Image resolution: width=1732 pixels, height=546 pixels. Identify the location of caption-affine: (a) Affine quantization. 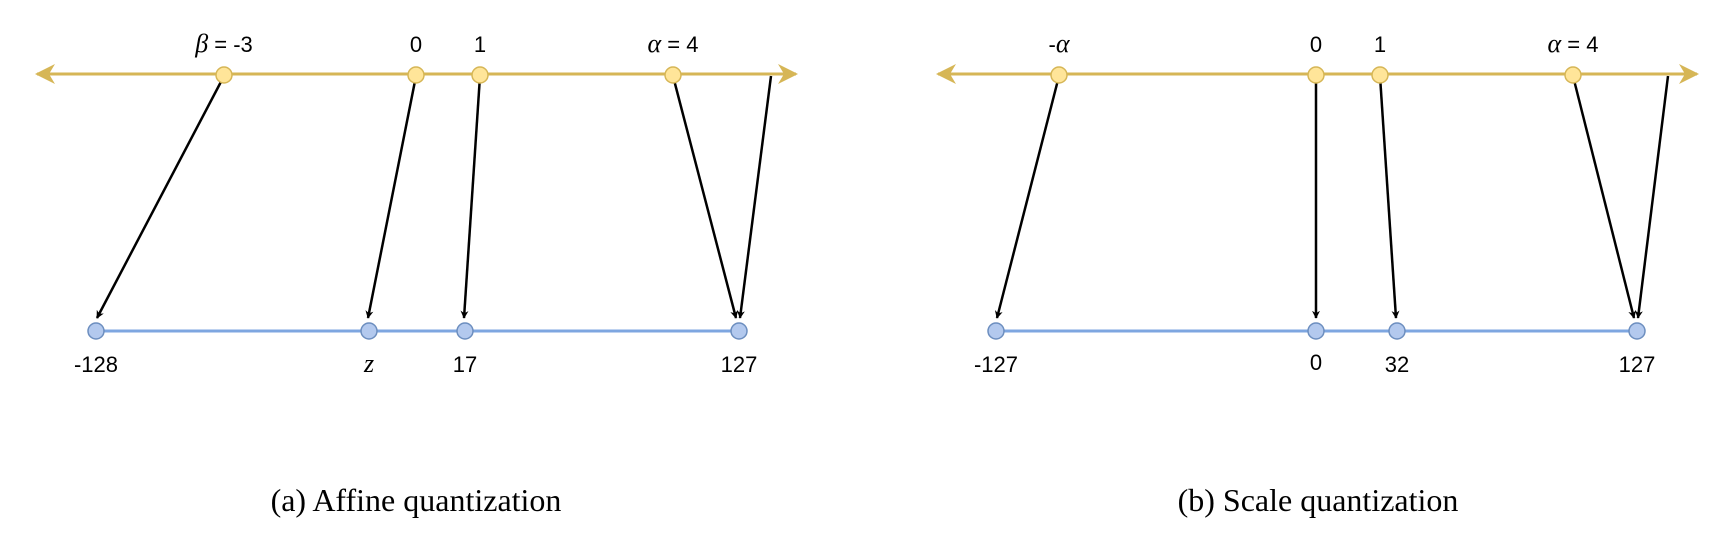
(416, 500).